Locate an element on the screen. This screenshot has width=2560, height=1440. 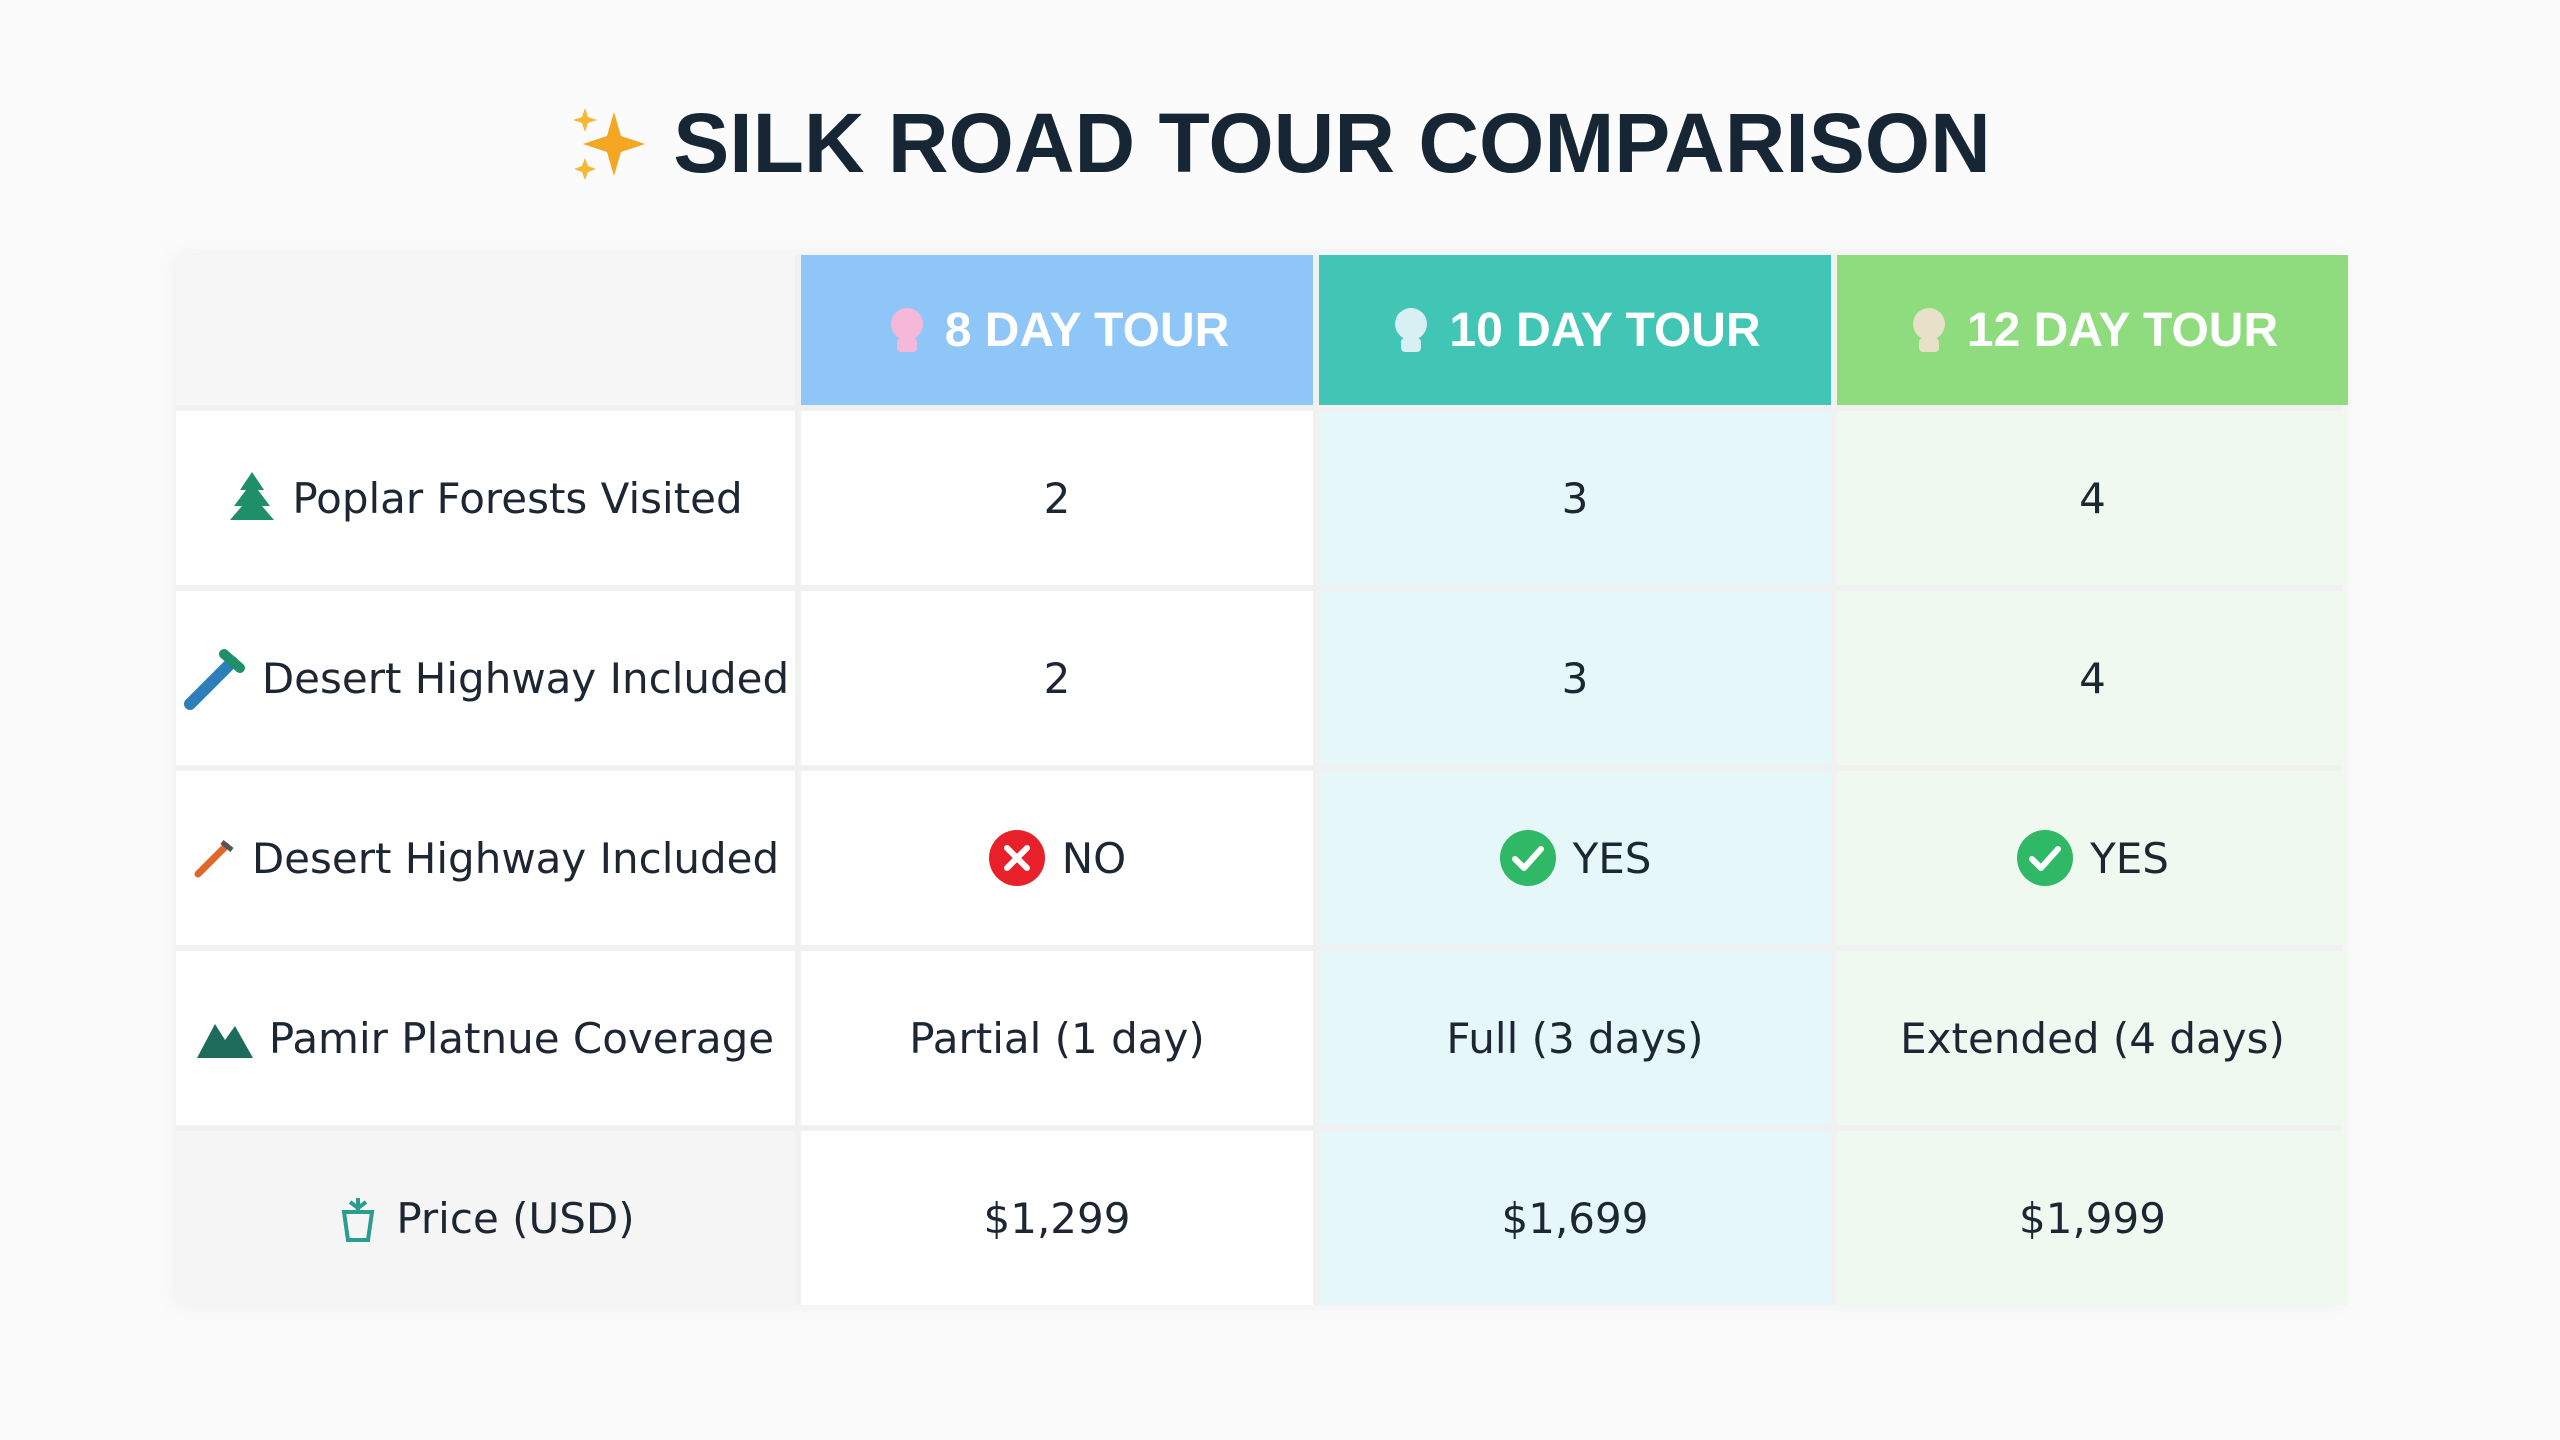
row-label-text: Poplar Forests Visited is located at coordinates (517, 498).